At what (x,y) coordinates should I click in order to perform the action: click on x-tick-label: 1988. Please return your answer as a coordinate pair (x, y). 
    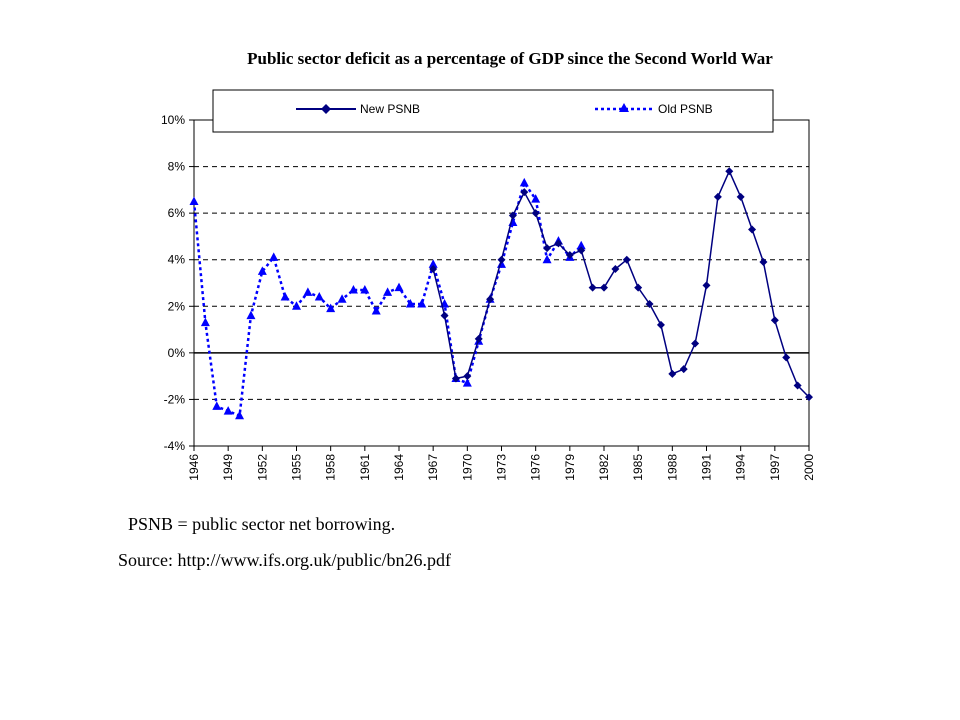
    Looking at the image, I should click on (672, 467).